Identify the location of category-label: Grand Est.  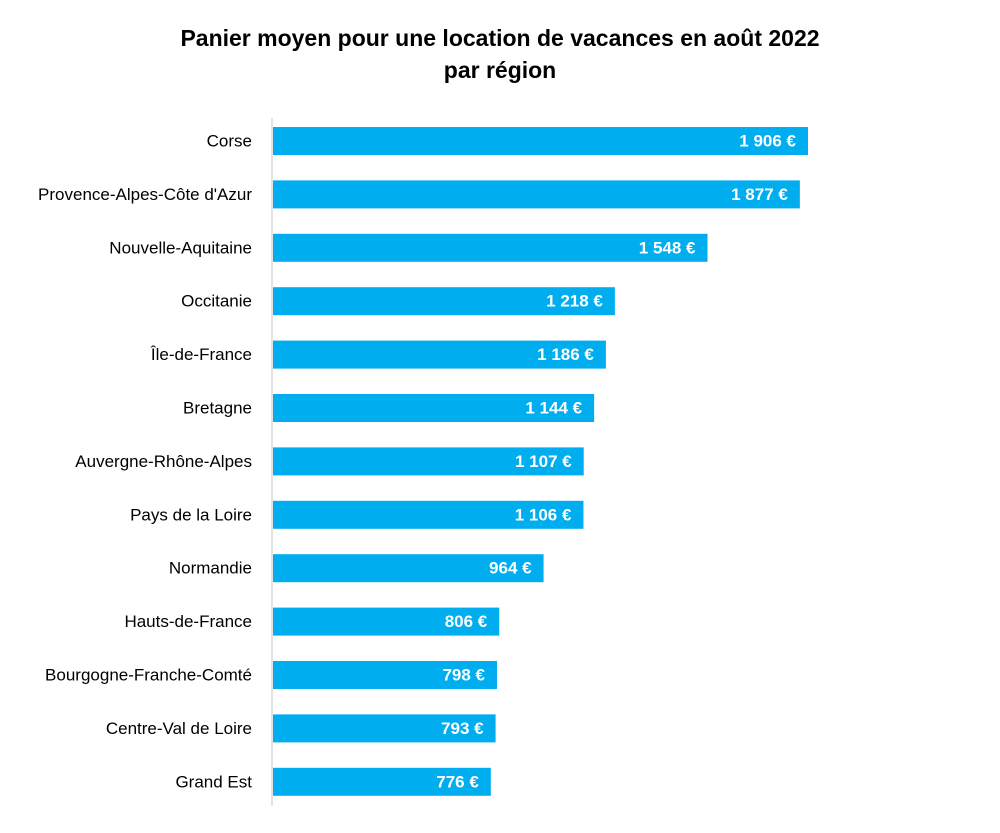
(213, 781).